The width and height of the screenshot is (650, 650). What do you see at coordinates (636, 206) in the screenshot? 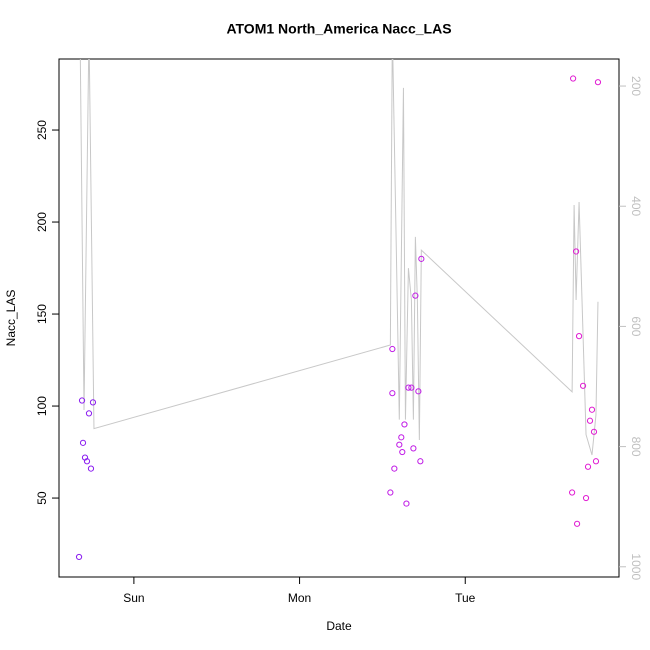
I see `y2-tick-label: 400` at bounding box center [636, 206].